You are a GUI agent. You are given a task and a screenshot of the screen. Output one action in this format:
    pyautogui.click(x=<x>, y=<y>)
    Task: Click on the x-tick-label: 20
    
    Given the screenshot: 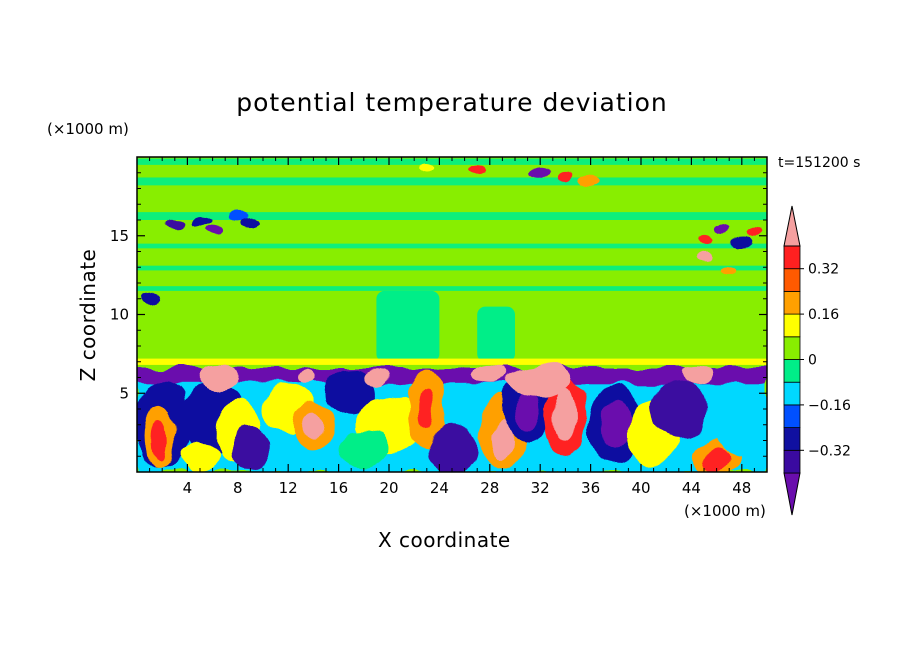 What is the action you would take?
    pyautogui.click(x=388, y=488)
    